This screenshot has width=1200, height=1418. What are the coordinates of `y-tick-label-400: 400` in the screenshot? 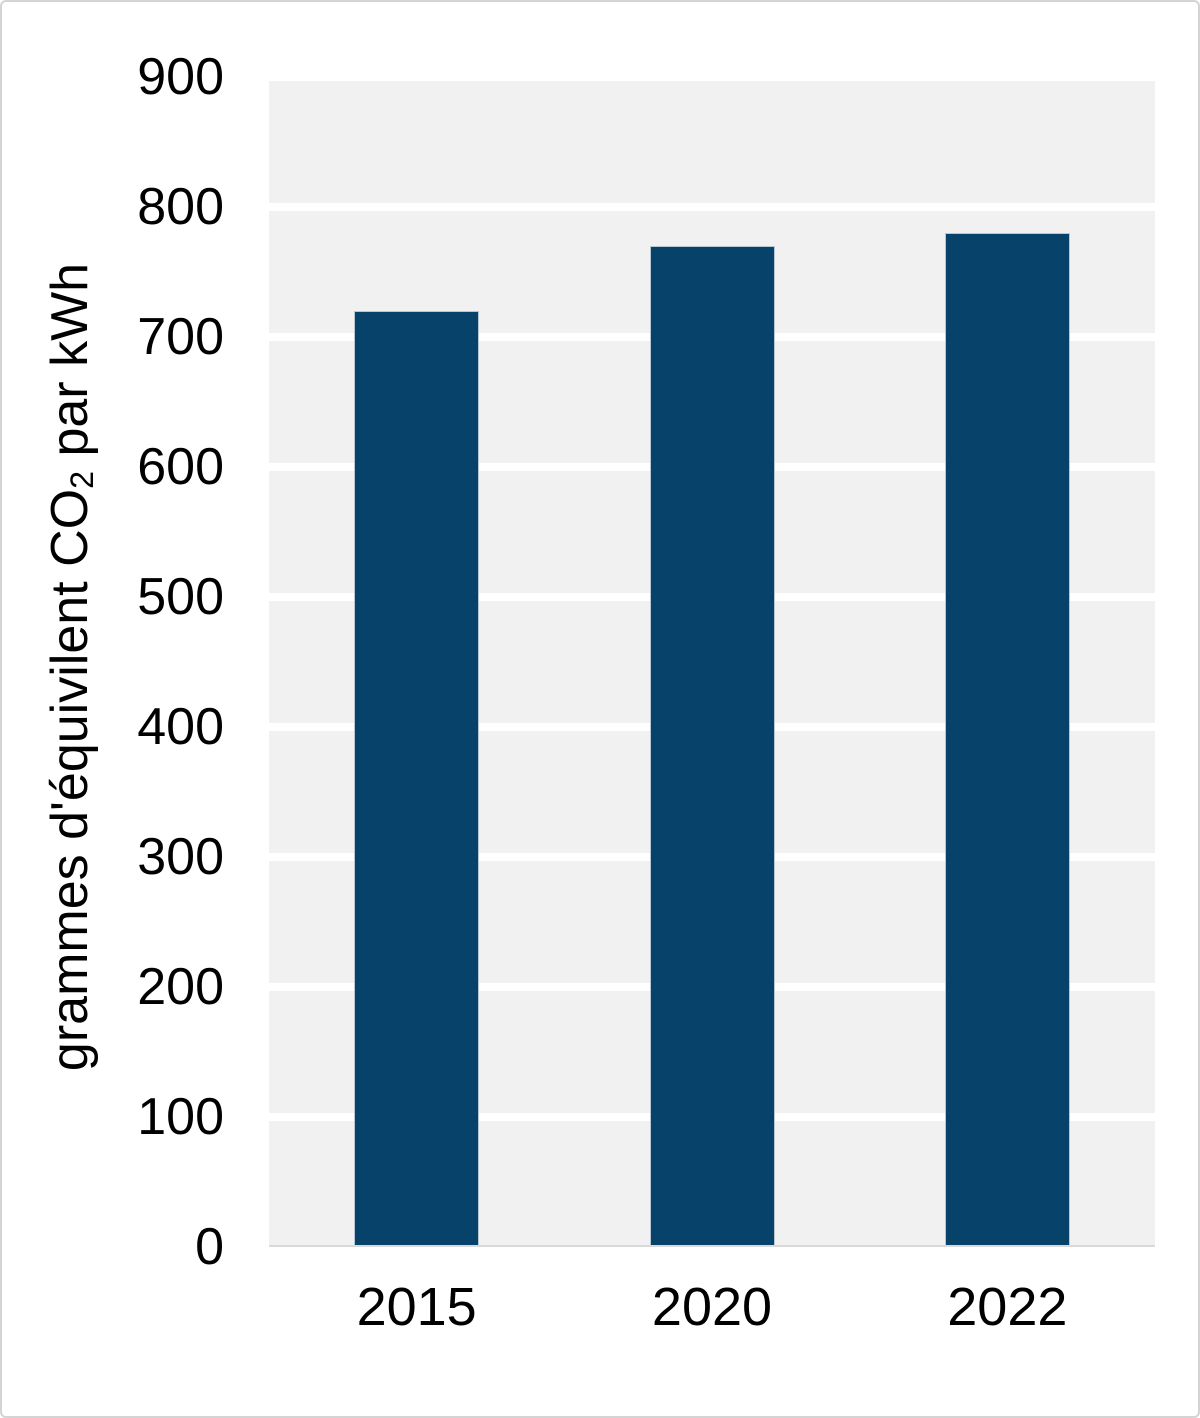 It's located at (180, 727).